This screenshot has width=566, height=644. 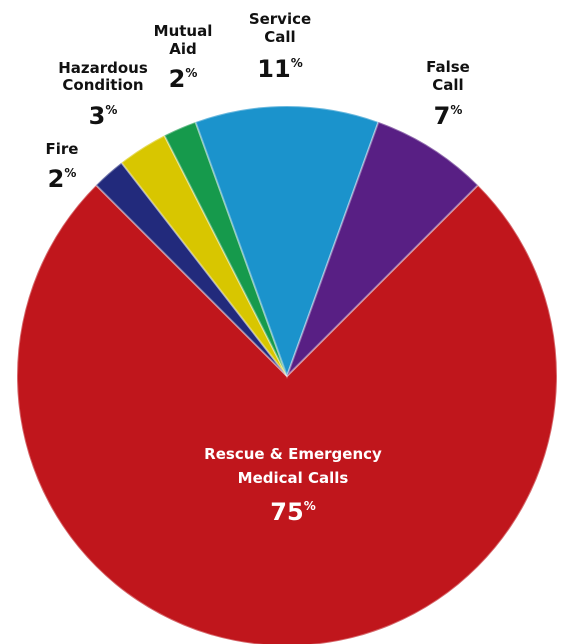 What do you see at coordinates (293, 478) in the screenshot?
I see `slice-label-line: Medical Calls` at bounding box center [293, 478].